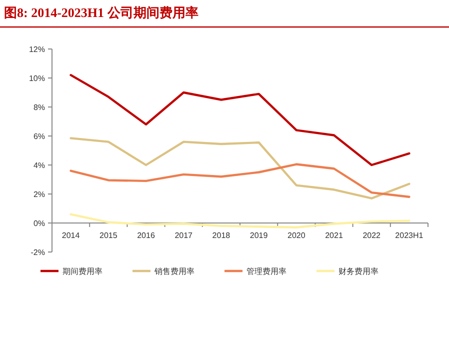  What do you see at coordinates (372, 235) in the screenshot?
I see `x-tick-label: 2022` at bounding box center [372, 235].